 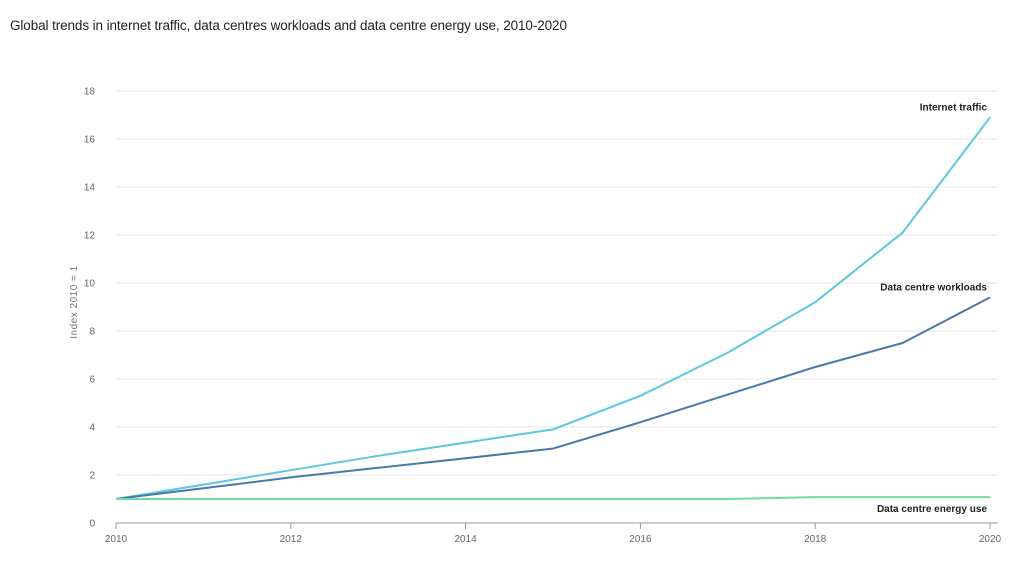 I want to click on y-tick-label: 0, so click(x=92, y=524).